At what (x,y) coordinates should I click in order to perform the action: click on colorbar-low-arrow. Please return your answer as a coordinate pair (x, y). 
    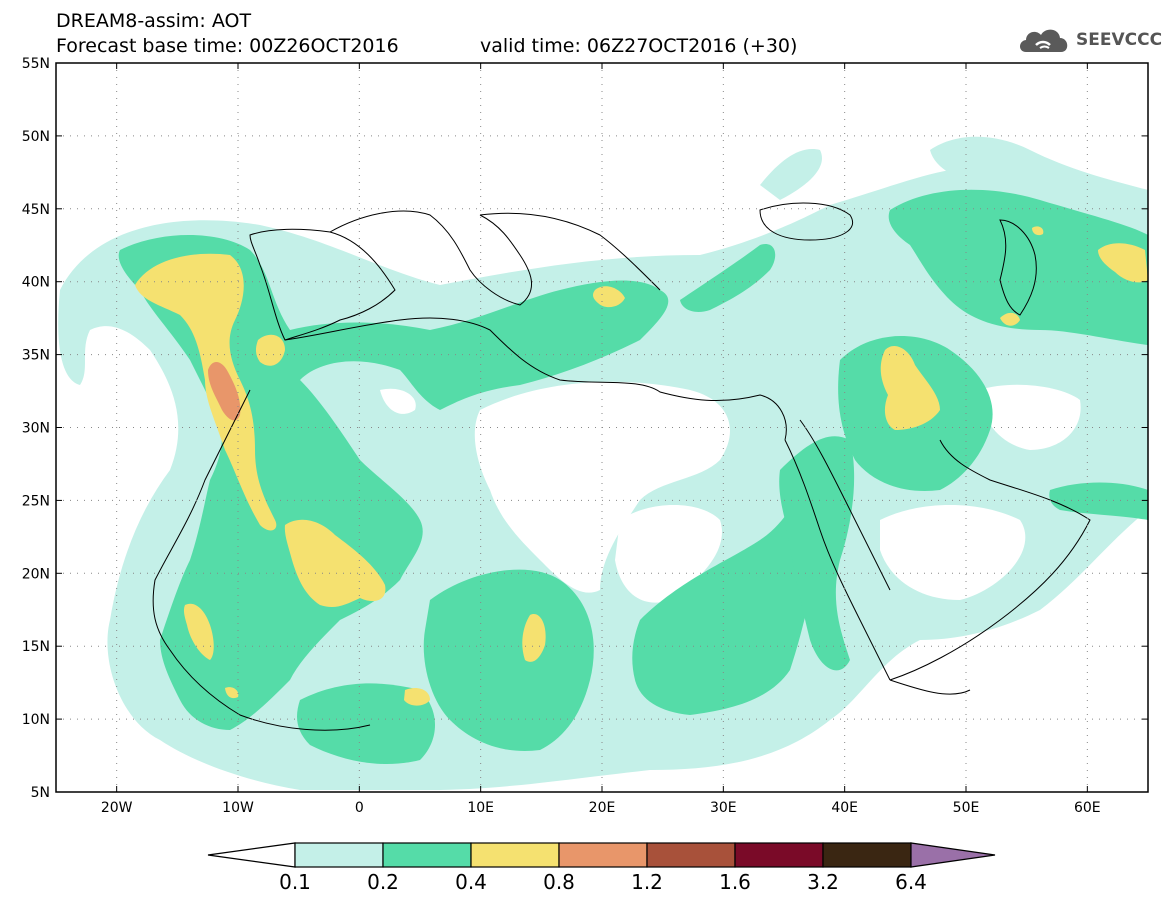
    Looking at the image, I should click on (251, 855).